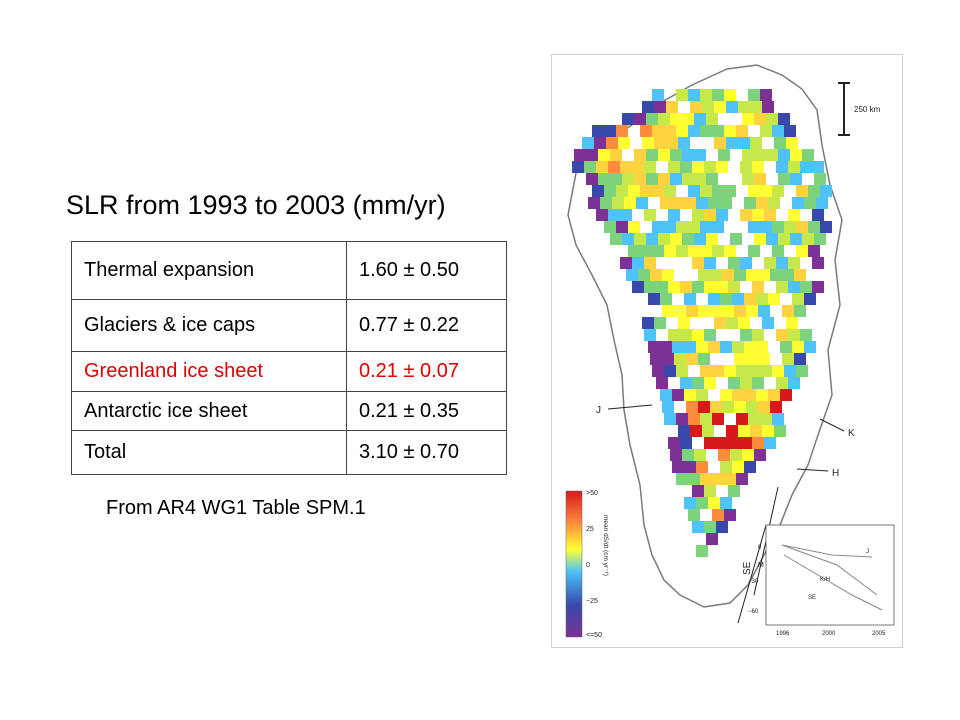  What do you see at coordinates (821, 580) in the screenshot?
I see `inset-timeseries: 0 −30 −60 M 1996 2000 2005 J K/H SE` at bounding box center [821, 580].